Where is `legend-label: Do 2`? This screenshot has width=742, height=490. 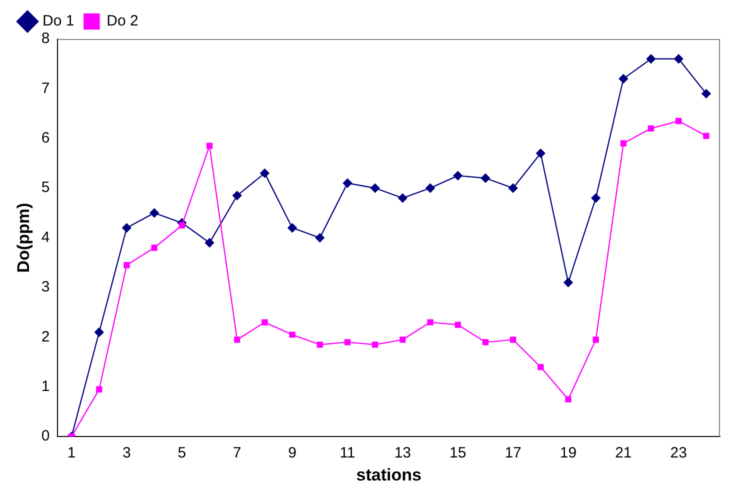 legend-label: Do 2 is located at coordinates (122, 21).